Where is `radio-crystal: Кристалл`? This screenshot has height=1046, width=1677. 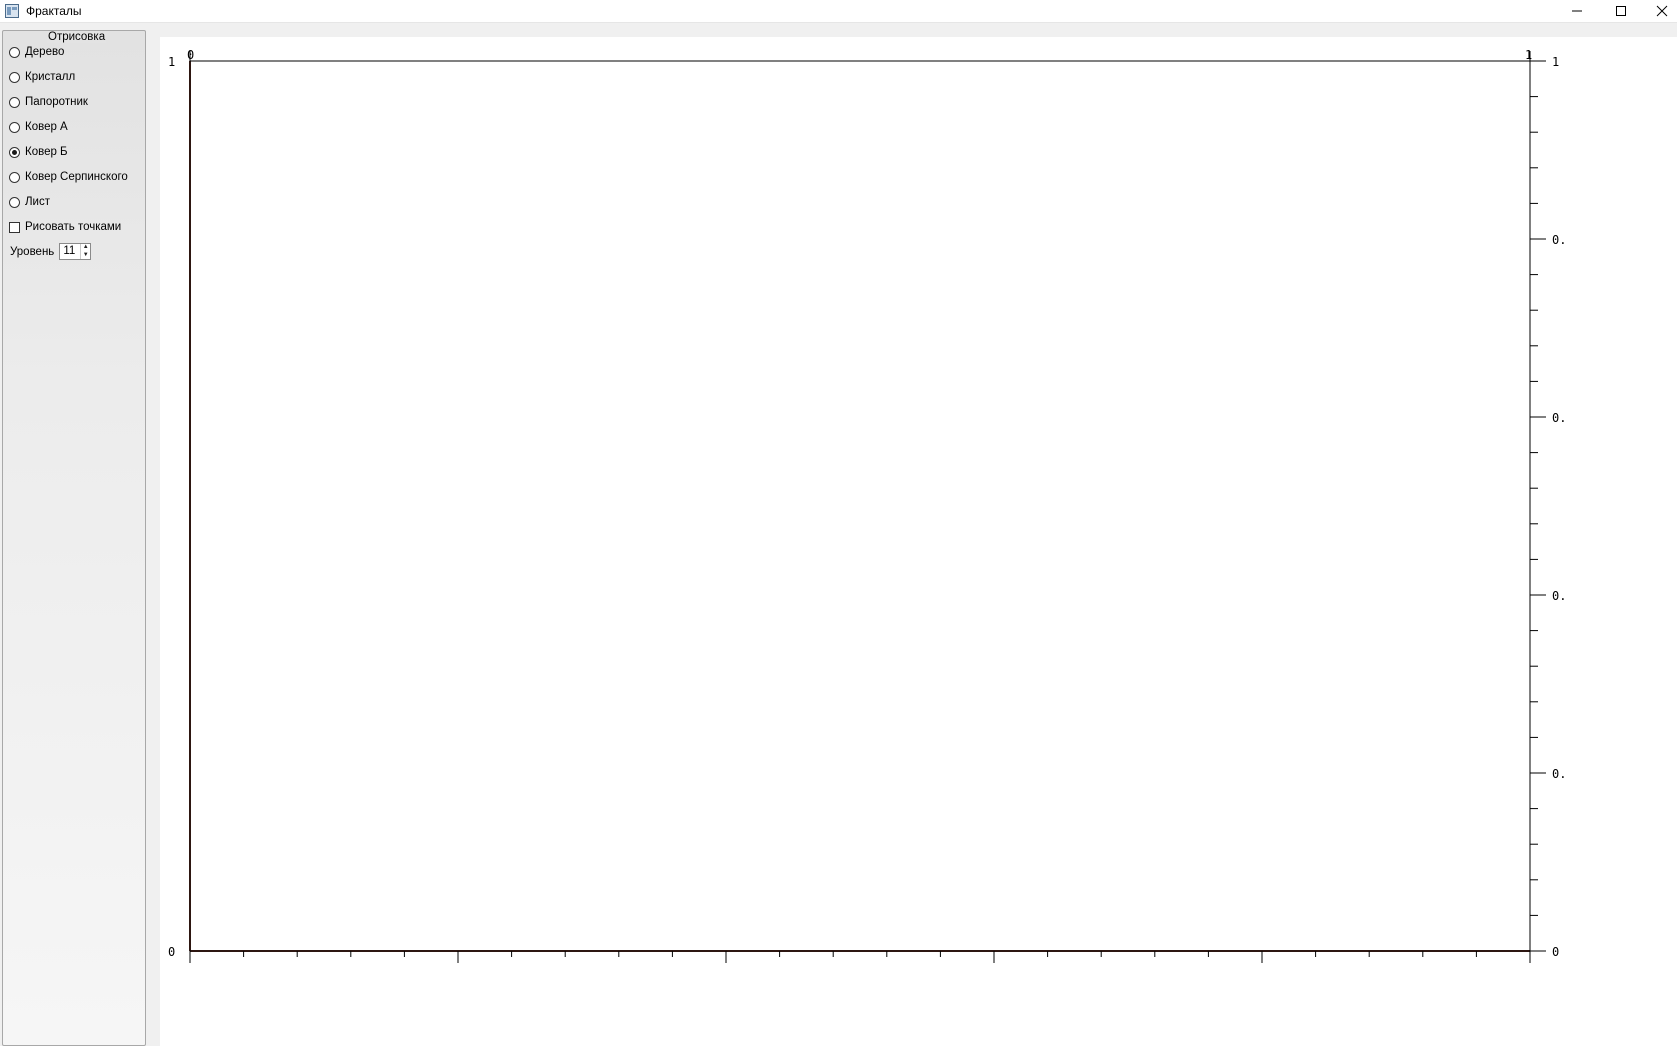 radio-crystal: Кристалл is located at coordinates (42, 77).